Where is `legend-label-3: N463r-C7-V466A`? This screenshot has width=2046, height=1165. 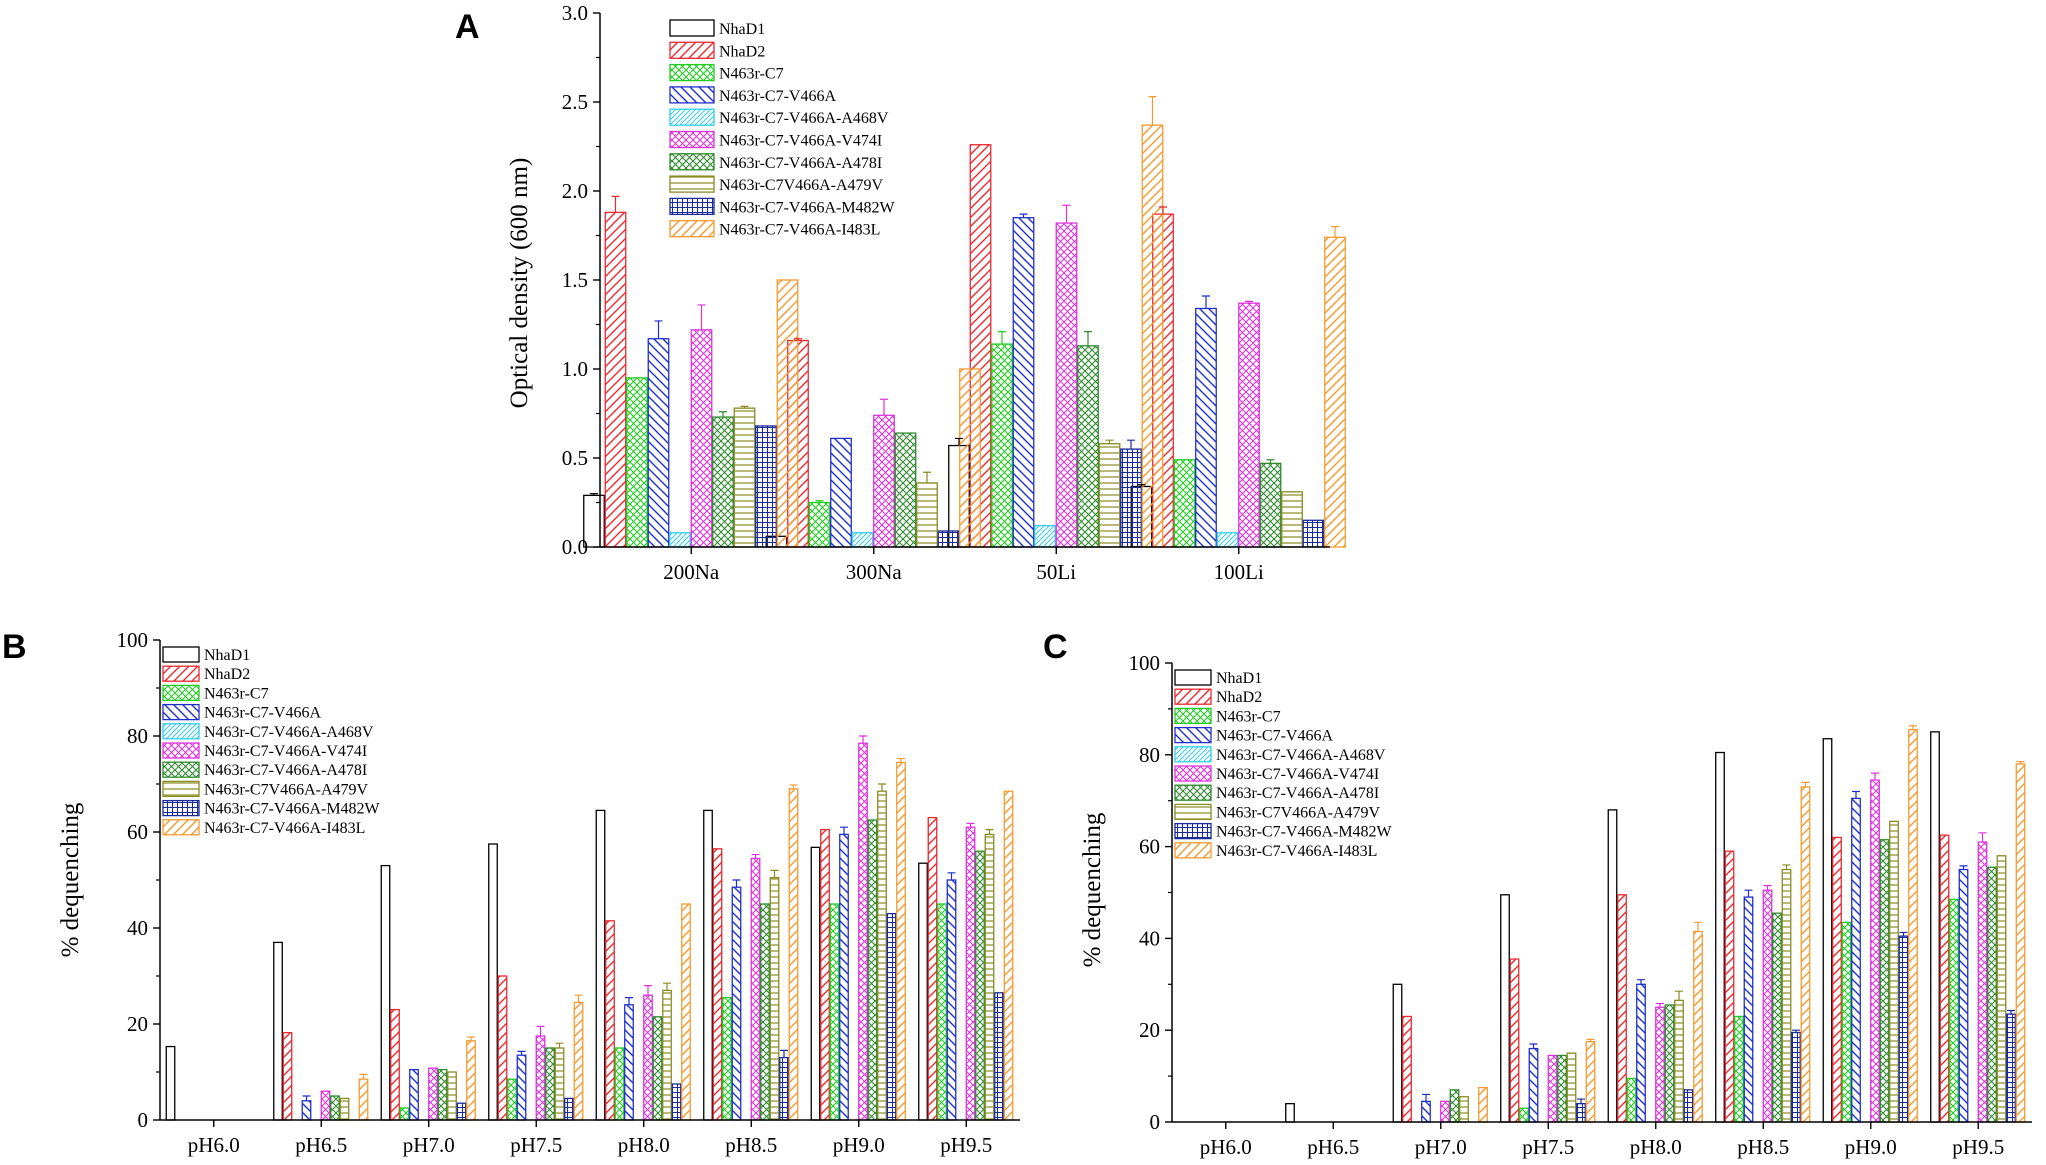 legend-label-3: N463r-C7-V466A is located at coordinates (262, 713).